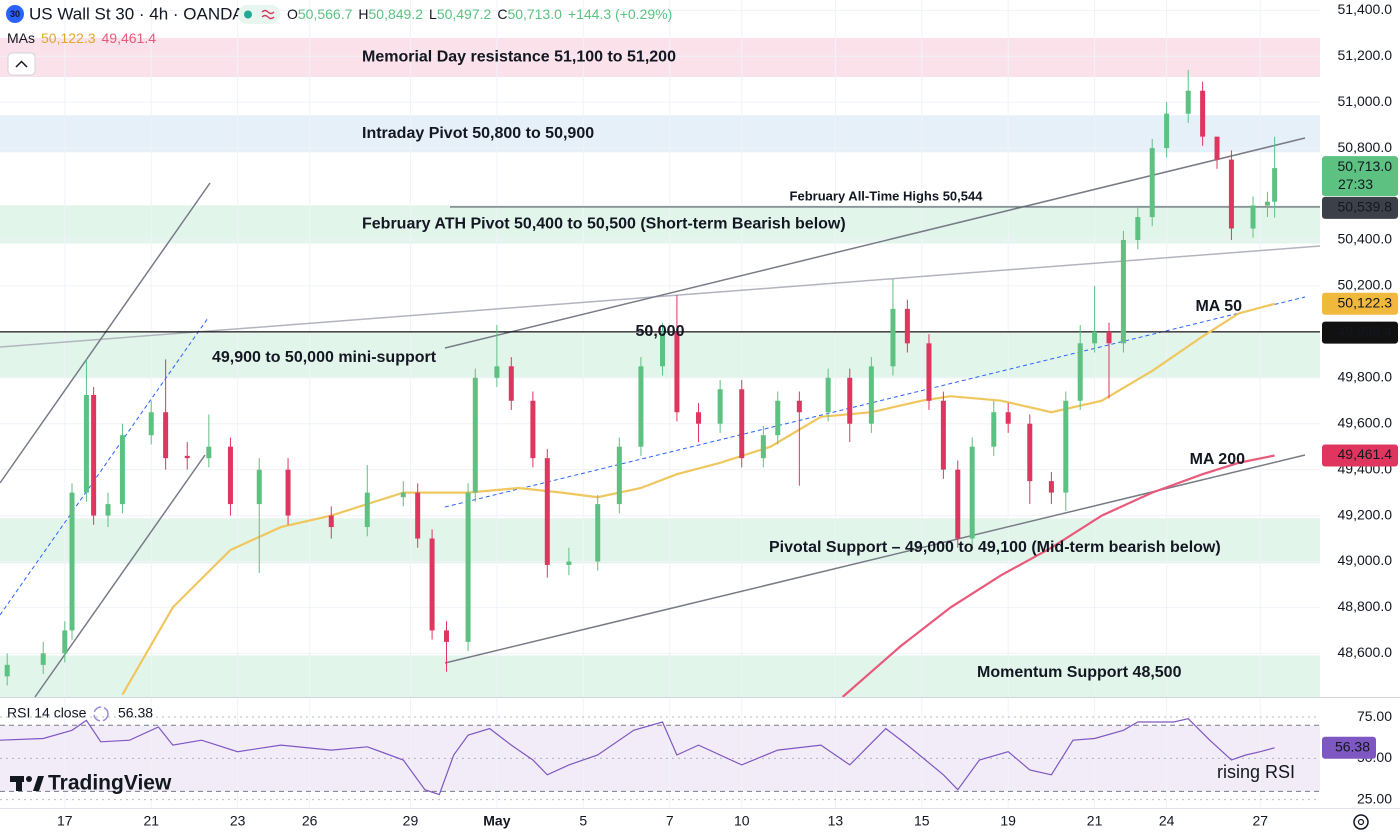 The image size is (1400, 835). I want to click on rsi-line, so click(637, 757).